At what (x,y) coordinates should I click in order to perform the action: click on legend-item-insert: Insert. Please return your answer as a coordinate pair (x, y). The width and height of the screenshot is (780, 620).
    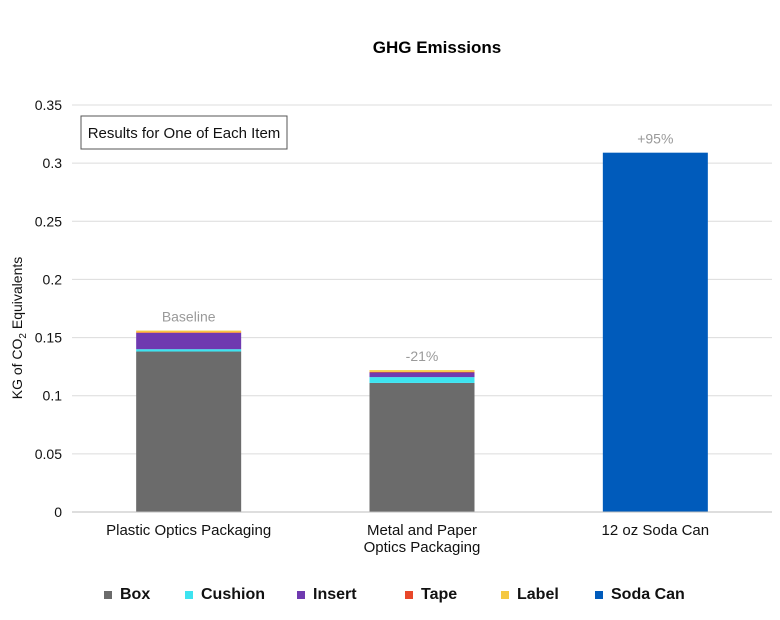
    Looking at the image, I should click on (327, 595).